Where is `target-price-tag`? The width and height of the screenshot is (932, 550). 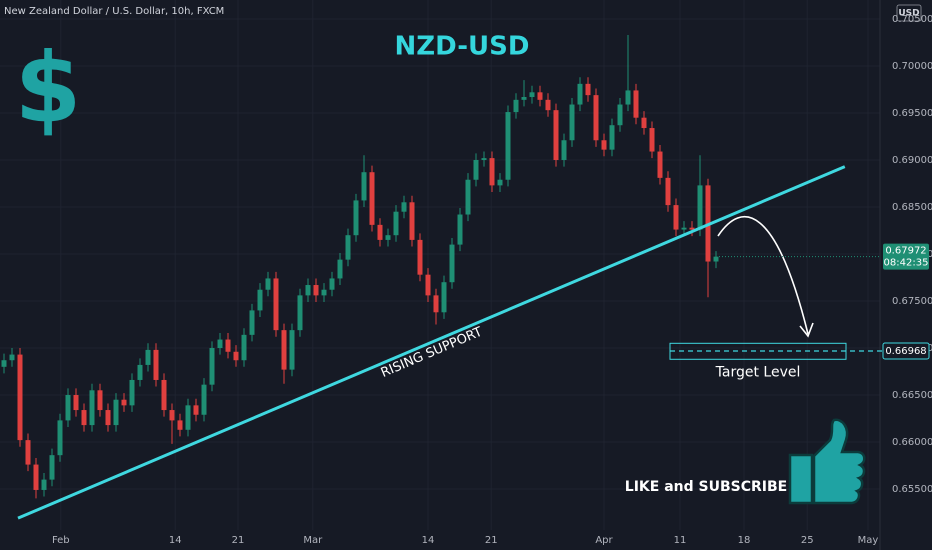 target-price-tag is located at coordinates (906, 351).